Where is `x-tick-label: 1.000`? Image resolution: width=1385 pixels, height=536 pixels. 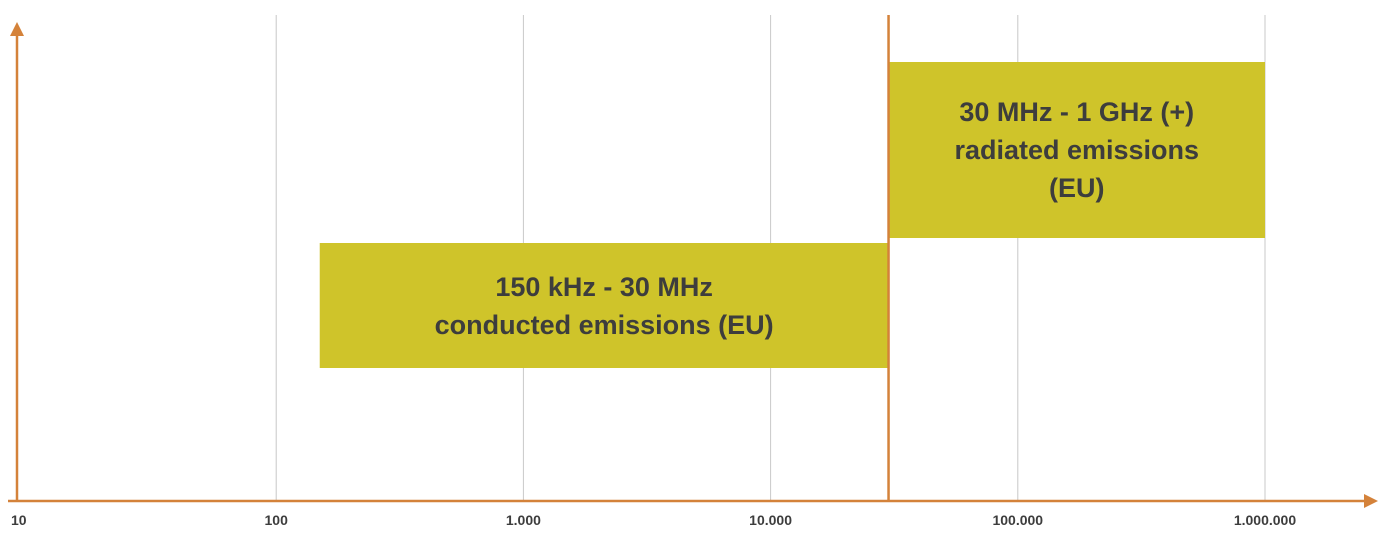 x-tick-label: 1.000 is located at coordinates (523, 520).